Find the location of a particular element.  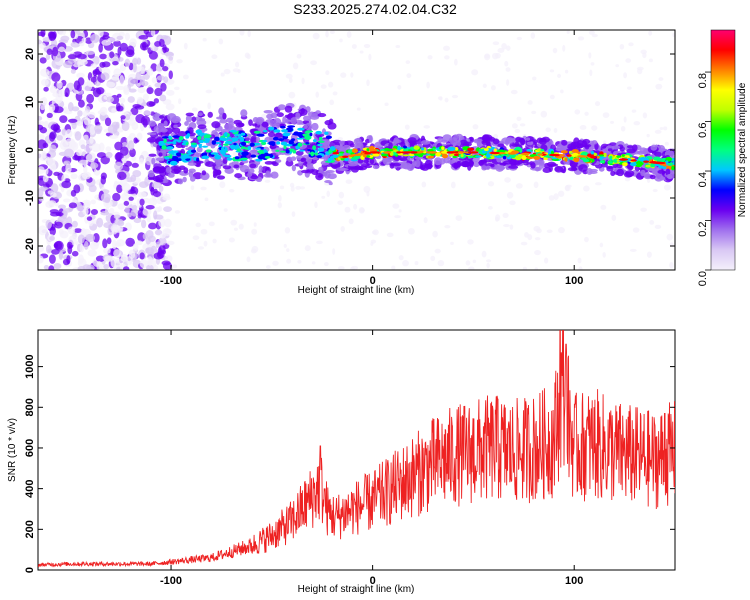

snr-y-axis-label: SNR (10 * v/v) is located at coordinates (12, 450).